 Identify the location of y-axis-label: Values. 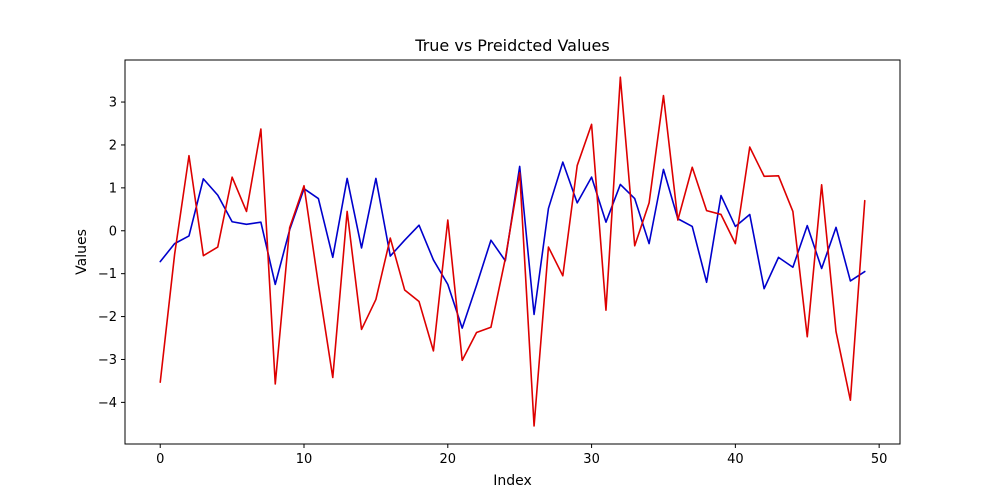
(82, 252).